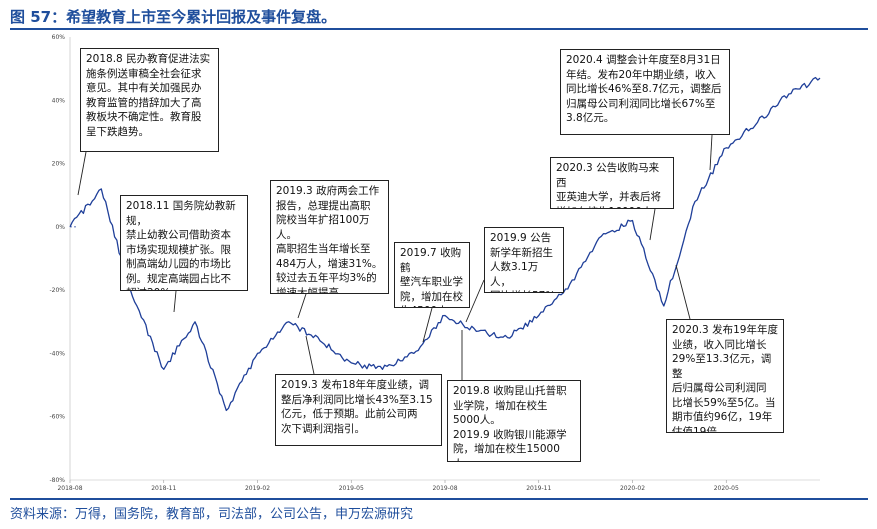 This screenshot has height=529, width=877. What do you see at coordinates (612, 183) in the screenshot?
I see `event-annotation: 2020.3 公告收购马来西 亚英迪大学，并表后将 增加在校生16000人。` at bounding box center [612, 183].